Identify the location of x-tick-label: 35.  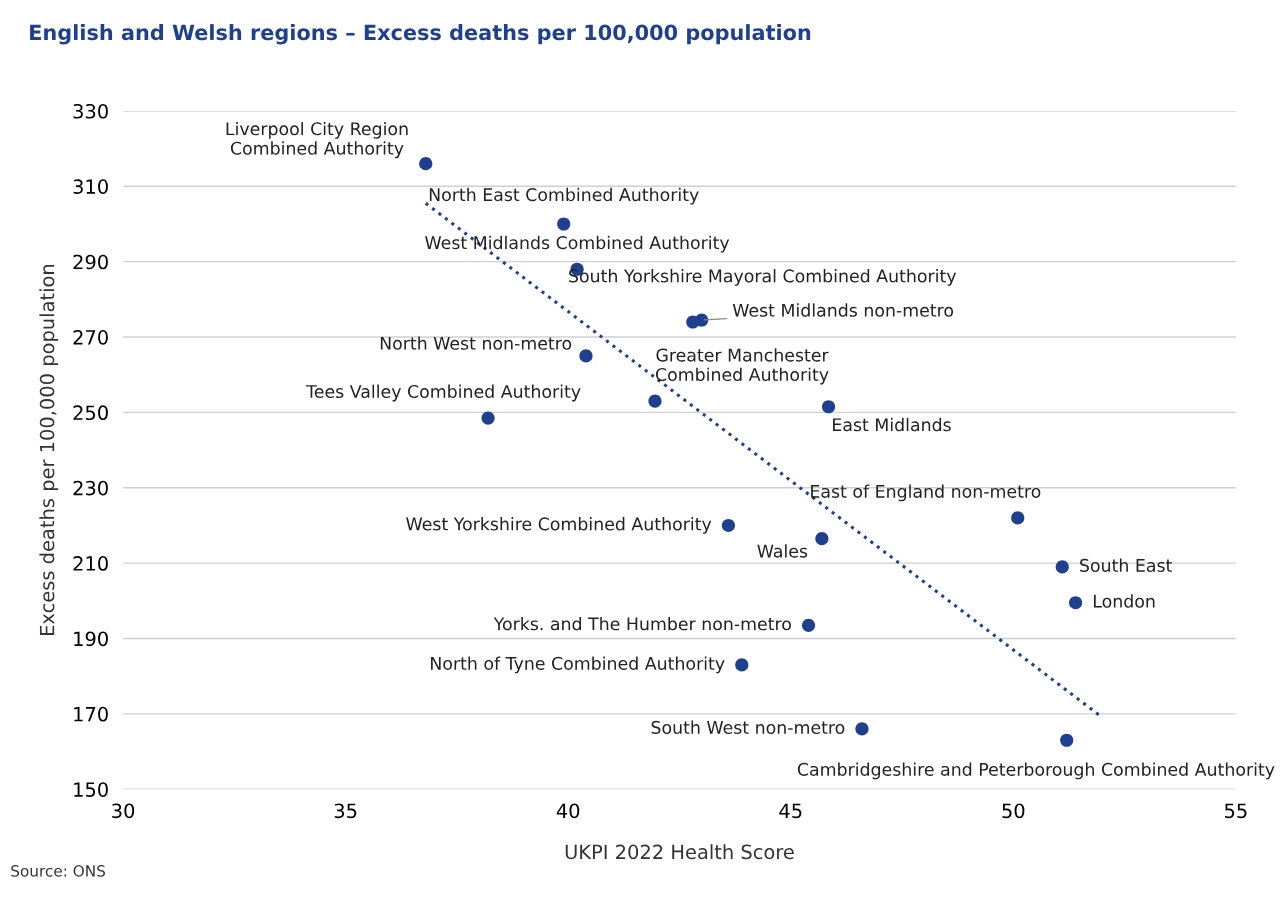
(345, 811).